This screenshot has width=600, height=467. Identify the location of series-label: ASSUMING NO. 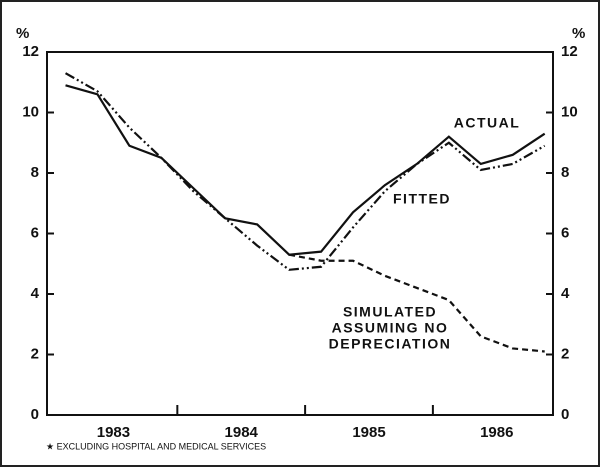
(390, 328).